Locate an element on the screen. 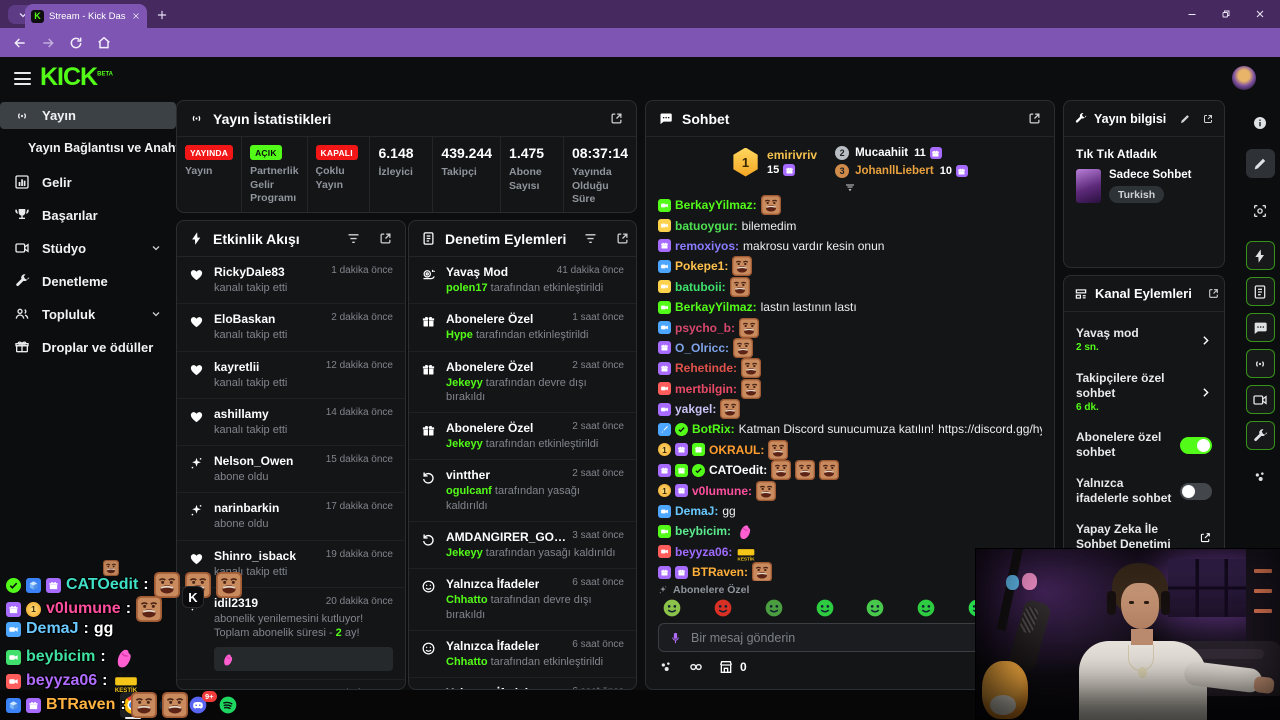  channel-action-yaln-zca-ifadelerle-sohbet: Yalnızca ifadelerle sohbet is located at coordinates (1144, 491).